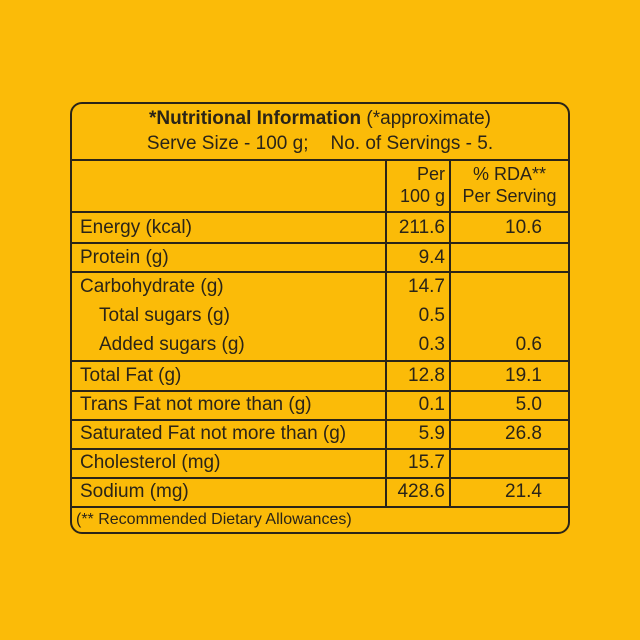 Image resolution: width=640 pixels, height=640 pixels. I want to click on table-row: Saturated Fat not more than (g) 5.9 26.8, so click(320, 434).